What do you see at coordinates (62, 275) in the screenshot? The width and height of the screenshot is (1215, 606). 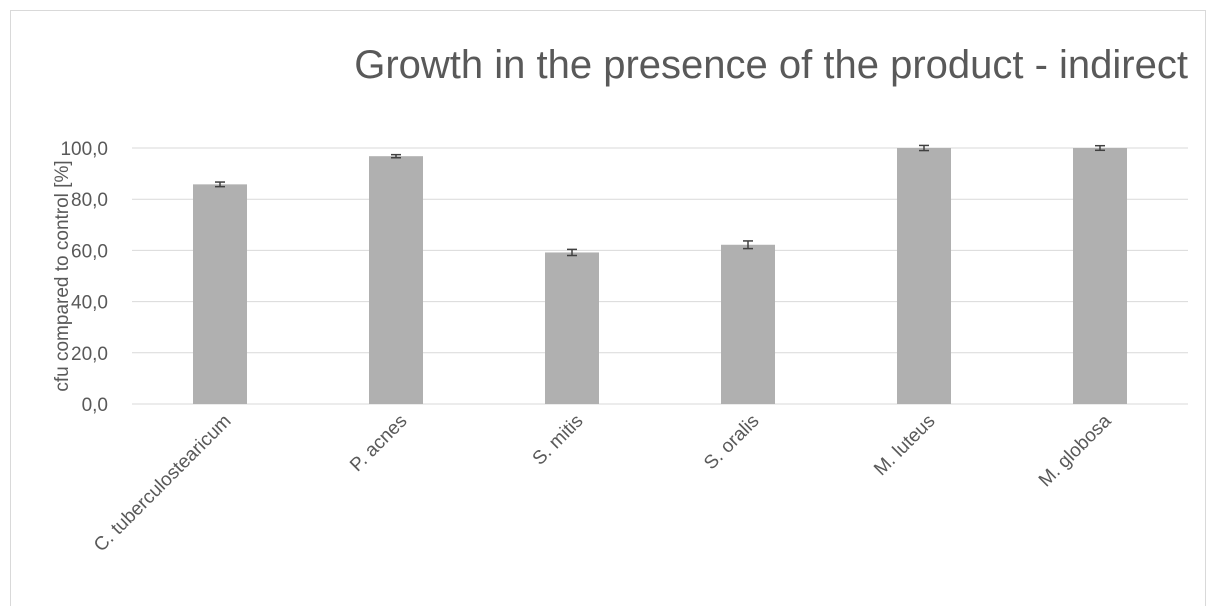 I see `y-axis-label: cfu compared to control [%]` at bounding box center [62, 275].